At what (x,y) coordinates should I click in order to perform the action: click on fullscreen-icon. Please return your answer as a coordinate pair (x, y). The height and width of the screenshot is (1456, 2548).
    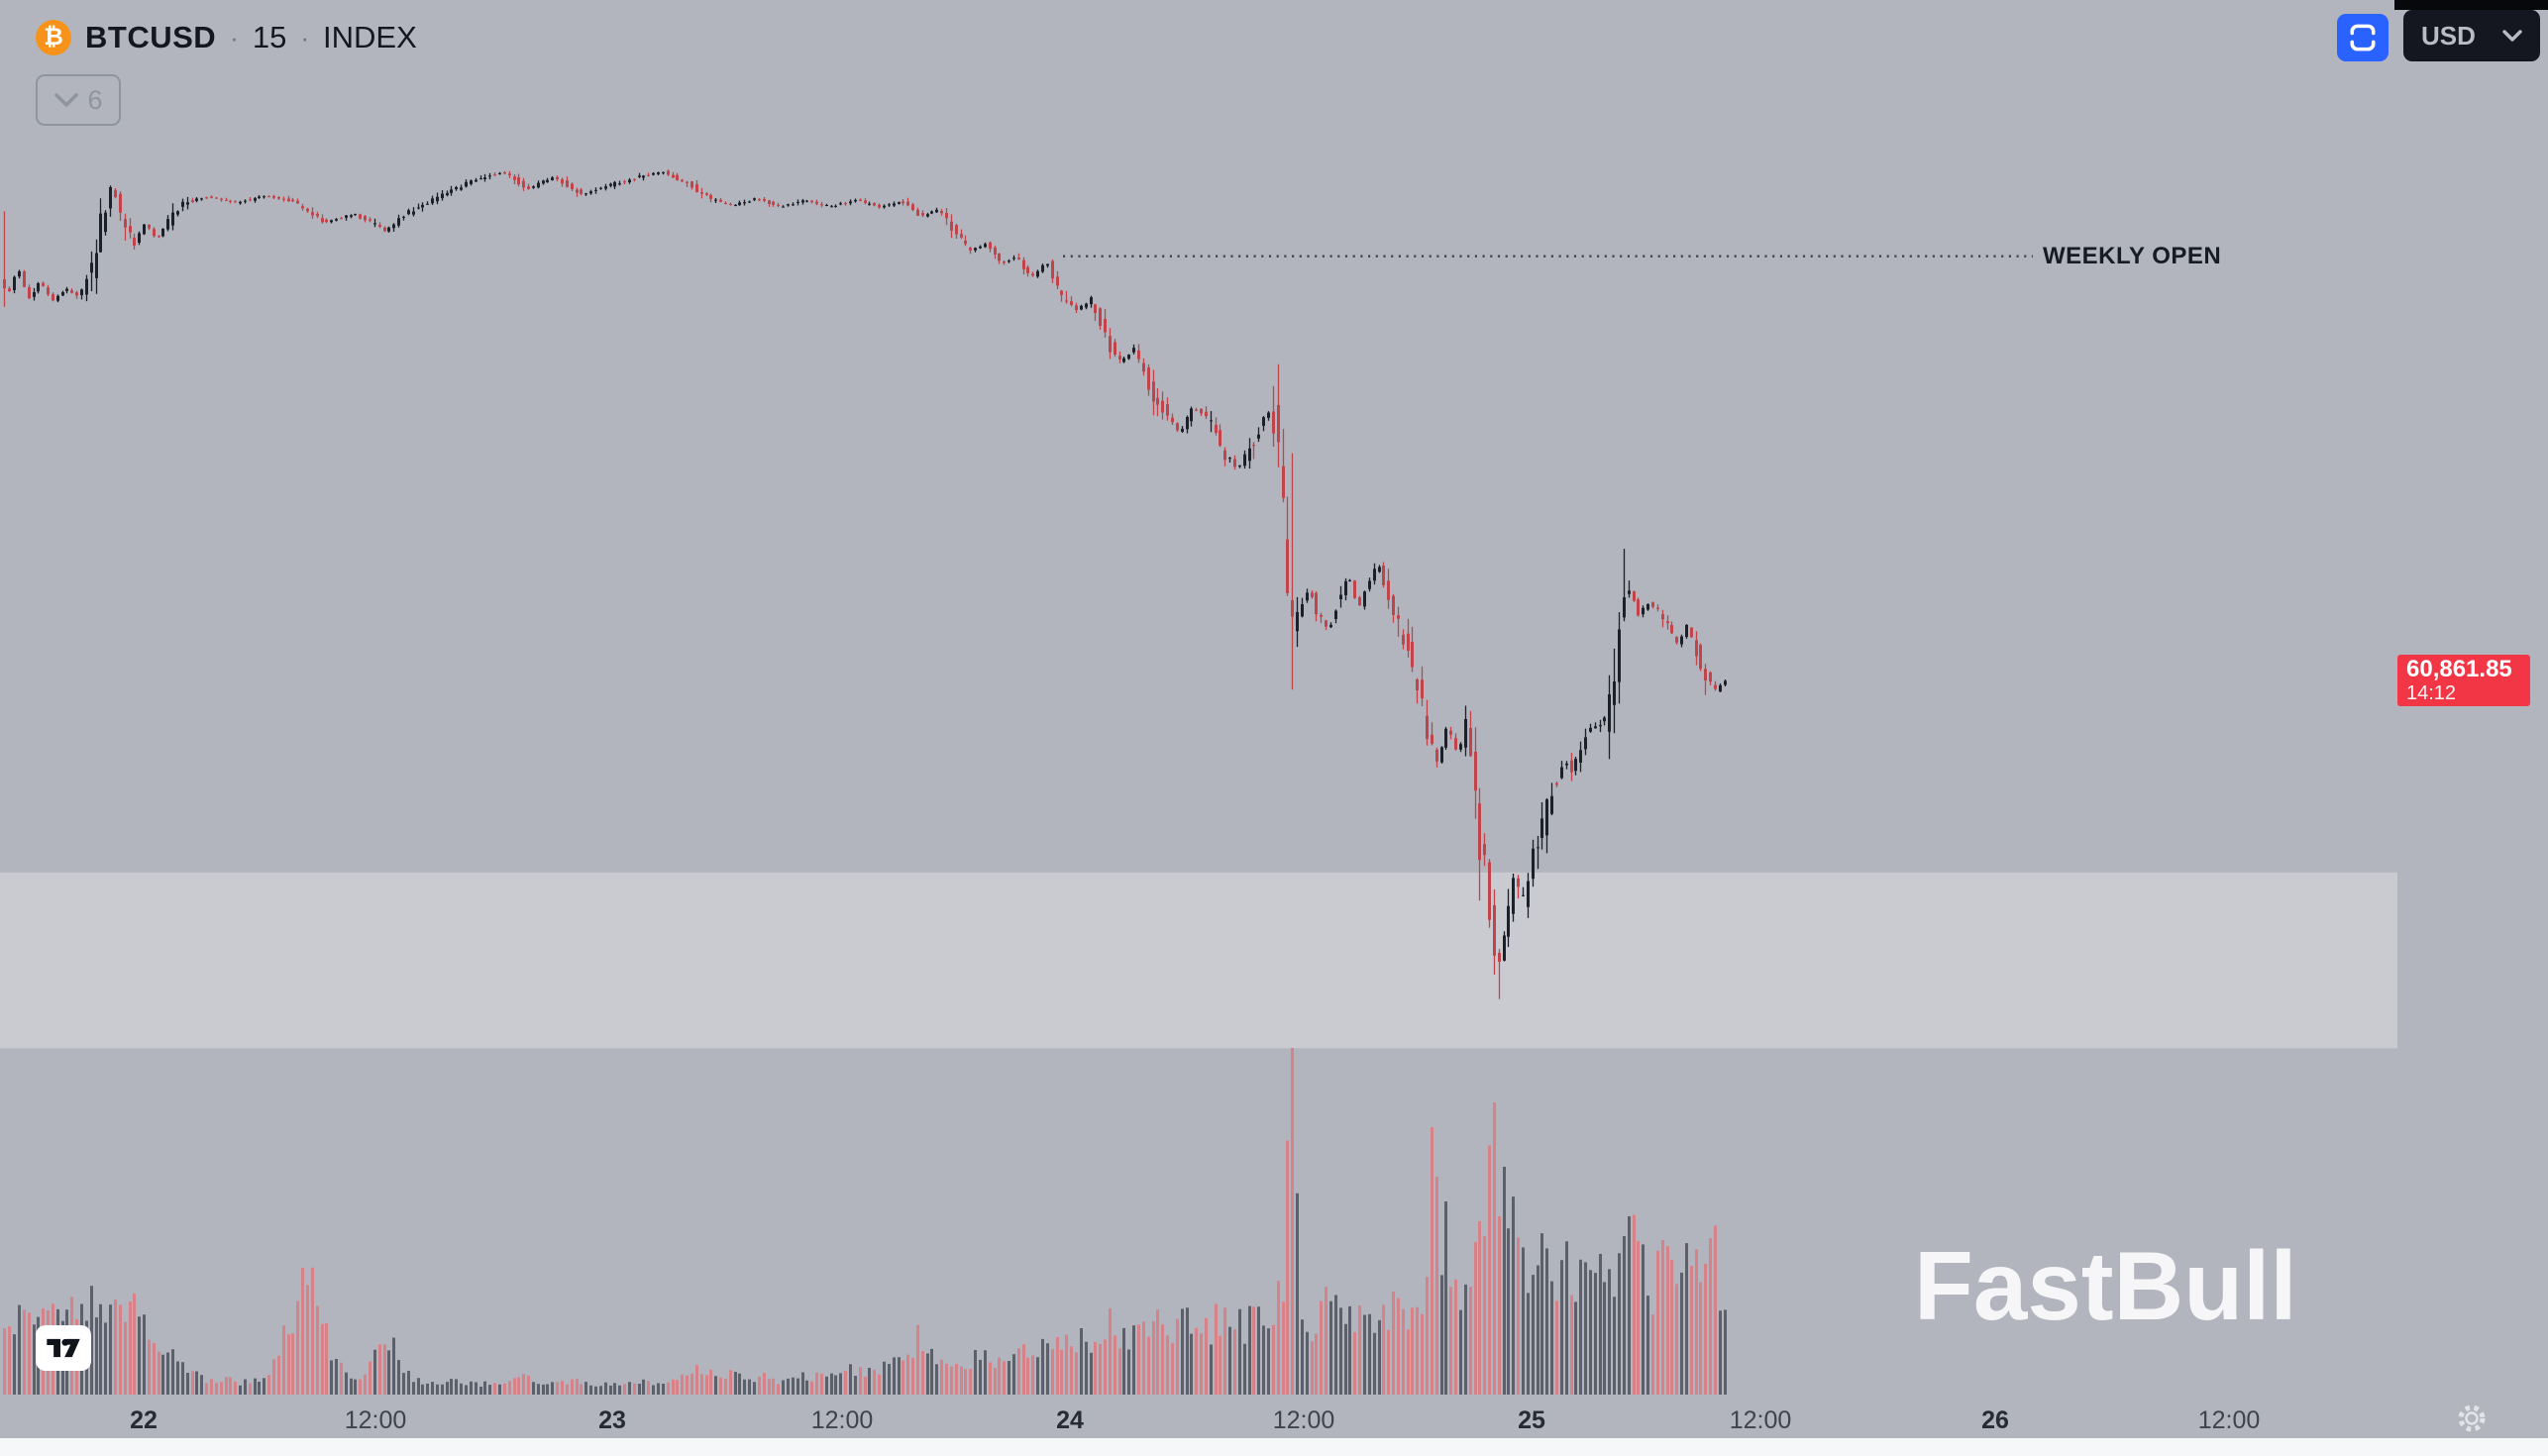
    Looking at the image, I should click on (2363, 38).